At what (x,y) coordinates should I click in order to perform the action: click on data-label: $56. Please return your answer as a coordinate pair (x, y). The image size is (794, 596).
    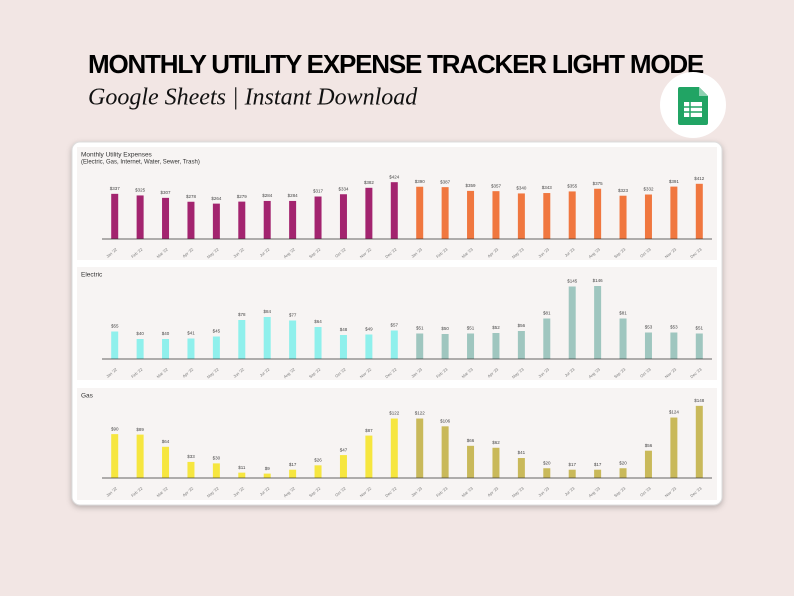
    Looking at the image, I should click on (522, 325).